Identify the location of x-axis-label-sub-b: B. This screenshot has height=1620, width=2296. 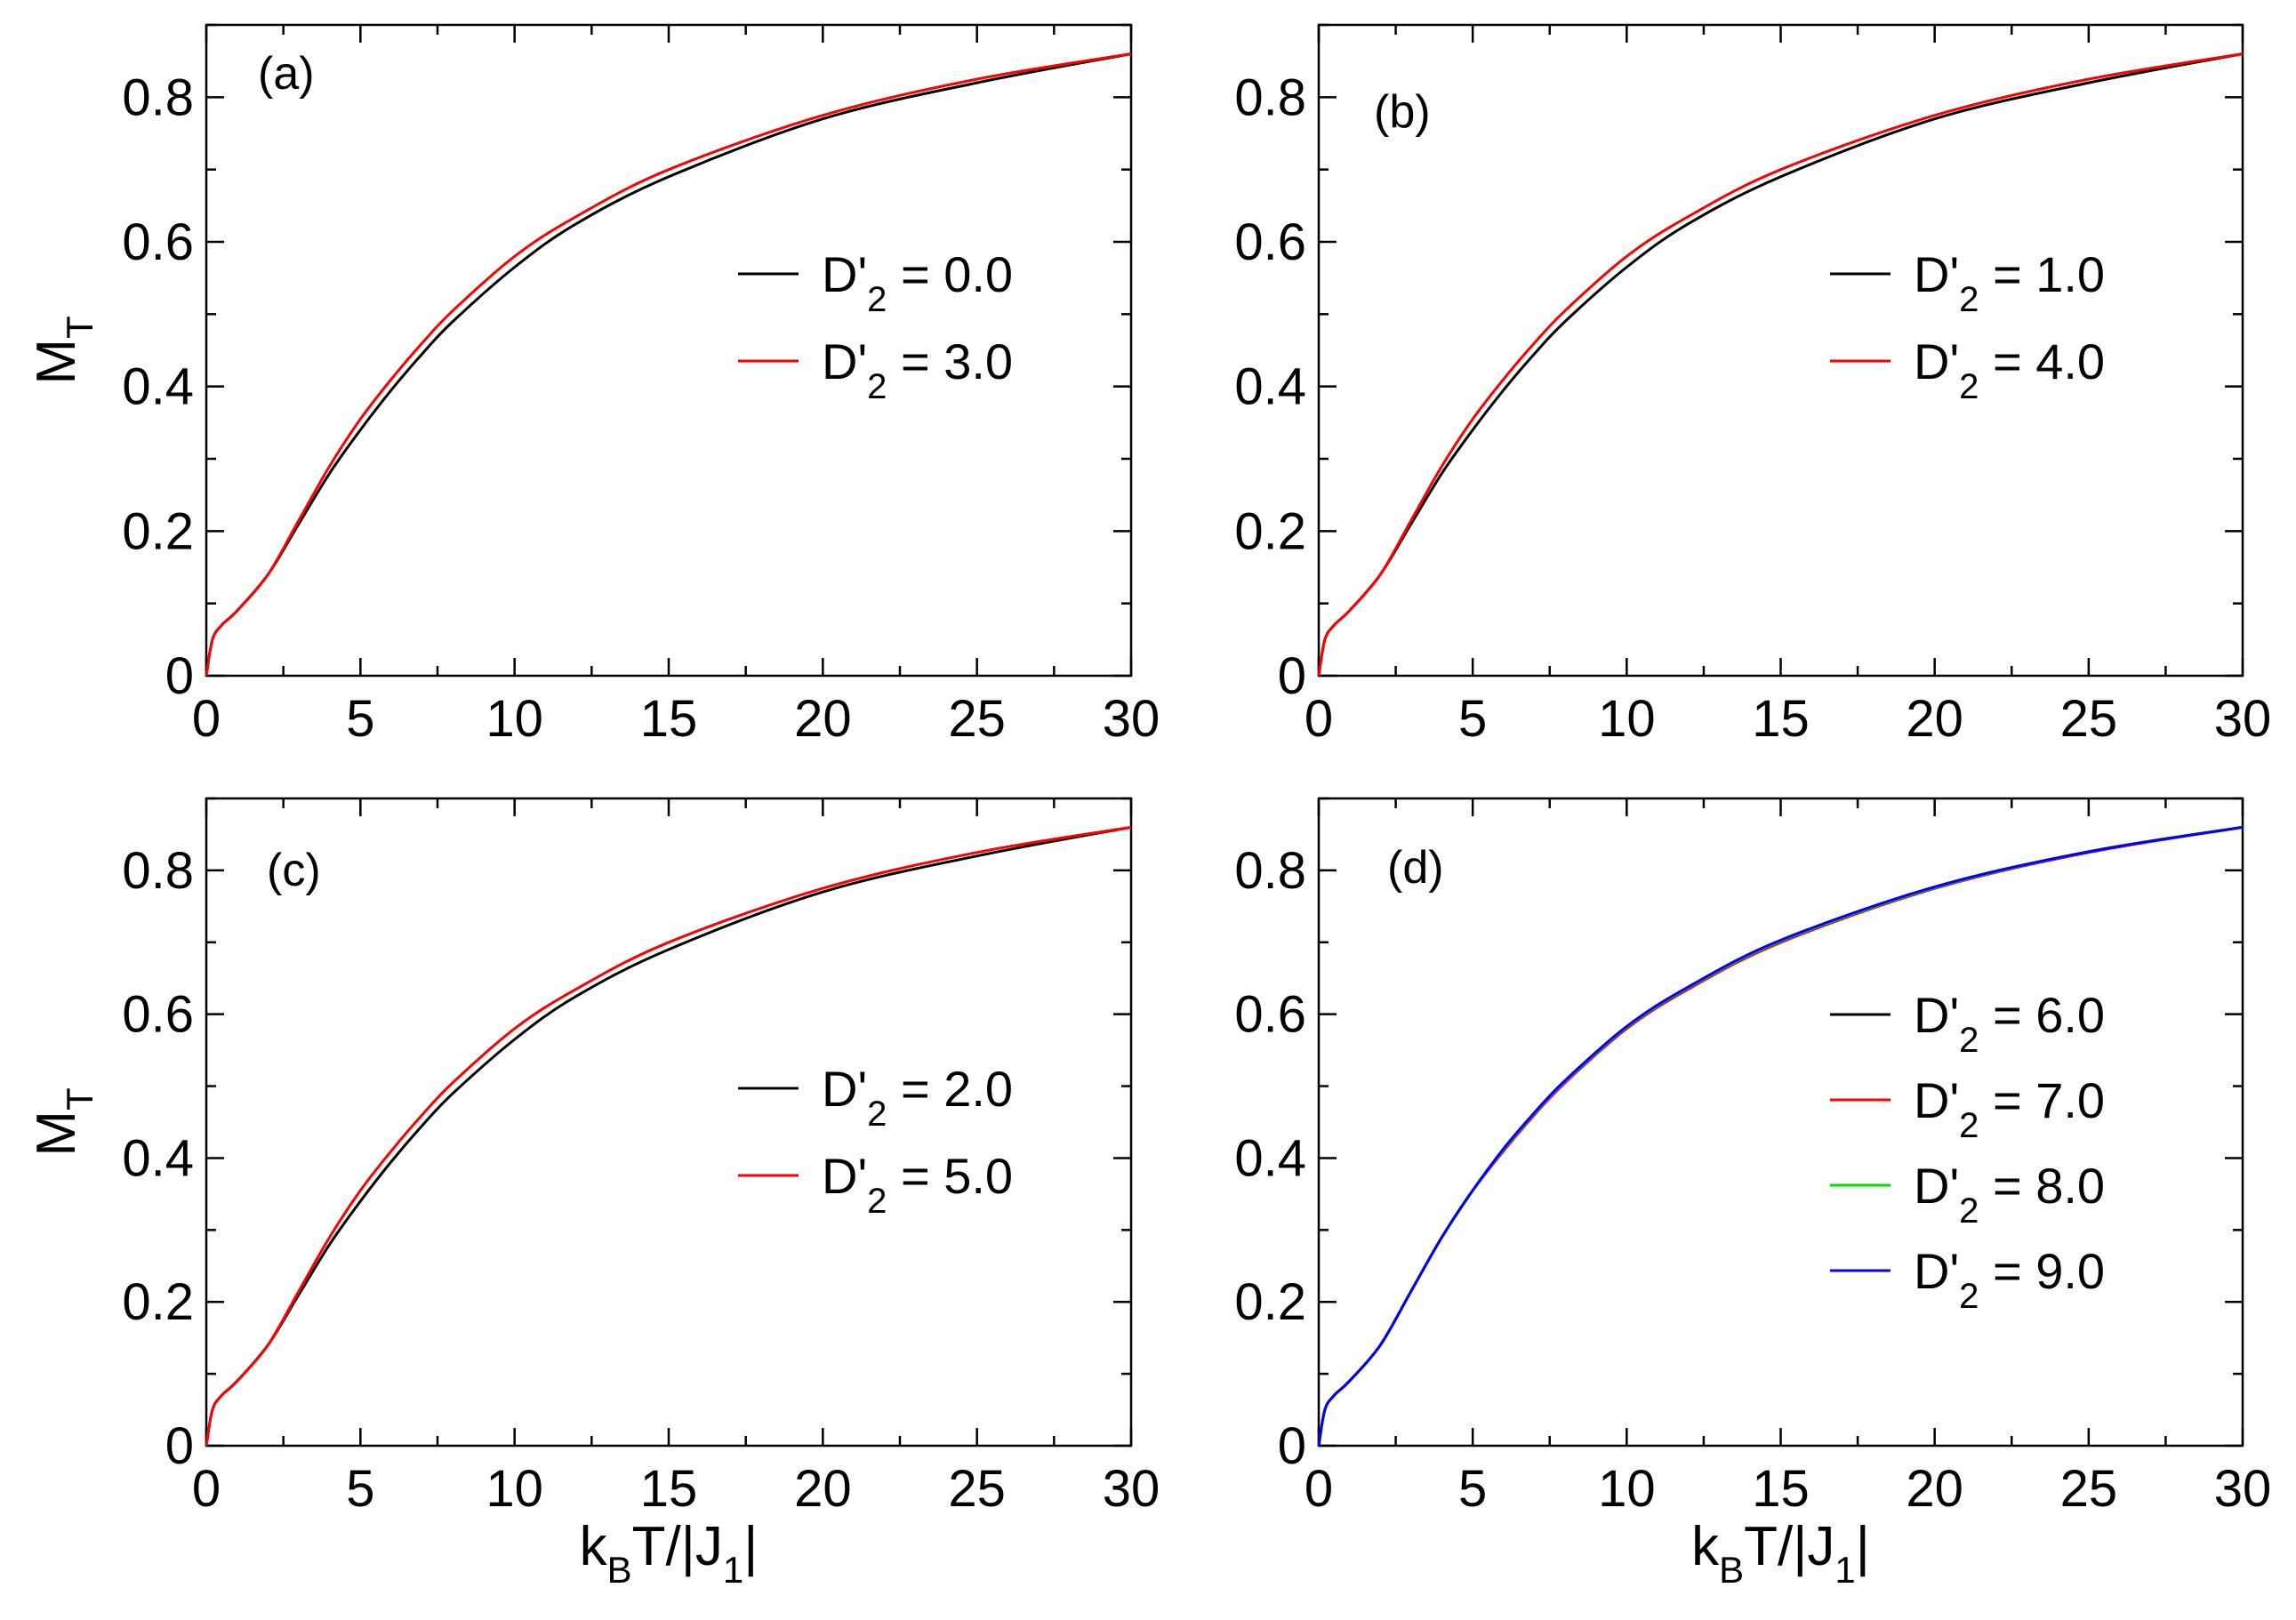
(619, 1570).